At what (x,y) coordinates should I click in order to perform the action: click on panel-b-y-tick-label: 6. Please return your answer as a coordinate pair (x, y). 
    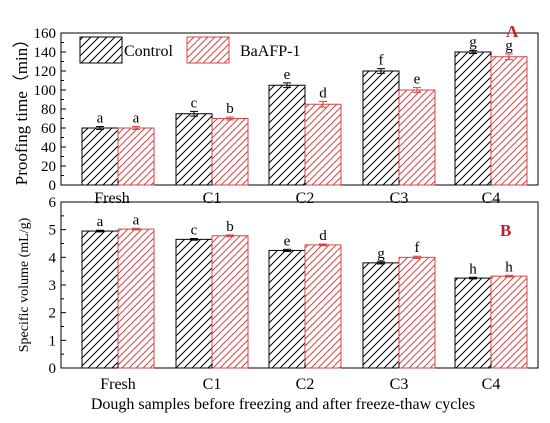
    Looking at the image, I should click on (53, 203).